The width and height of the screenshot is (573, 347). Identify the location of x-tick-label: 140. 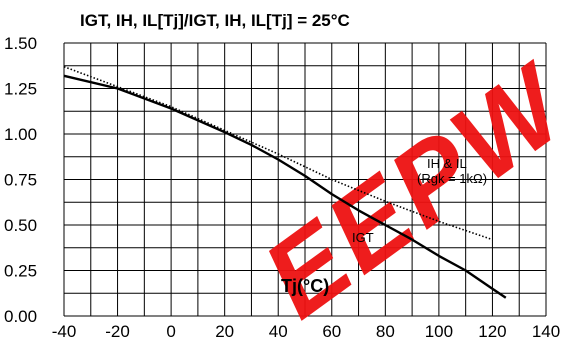
(546, 331).